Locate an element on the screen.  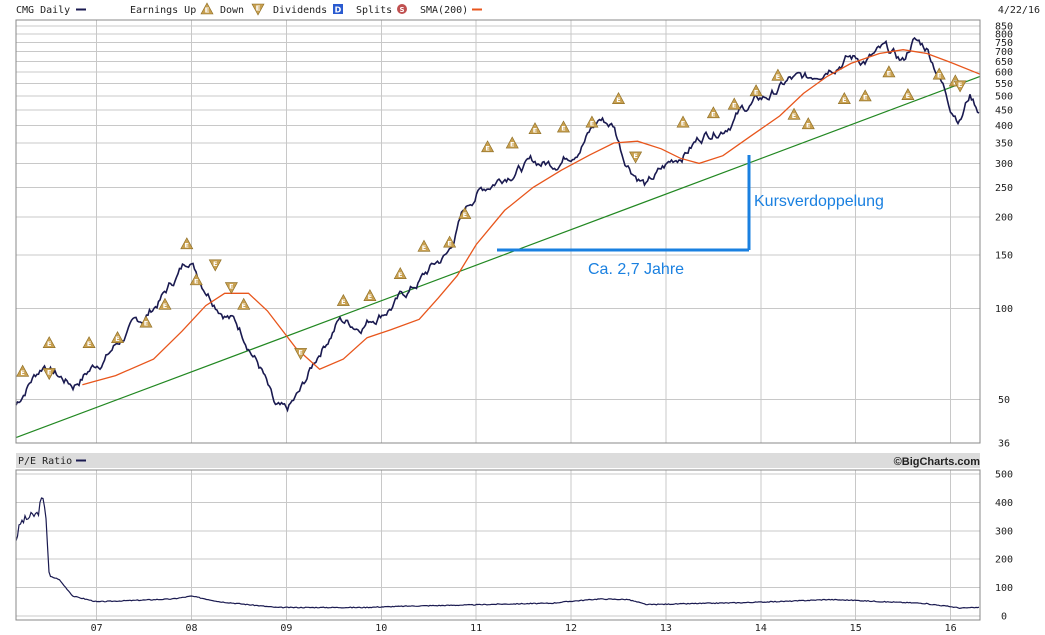
price-y-tick-label: 650 is located at coordinates (1004, 62).